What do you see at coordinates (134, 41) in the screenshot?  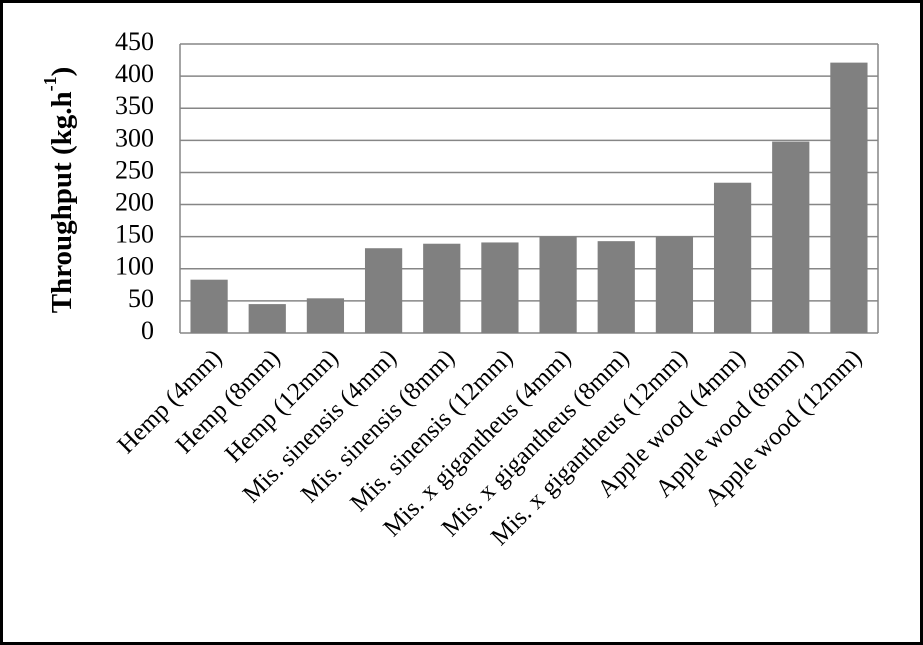 I see `y-tick-label: 450` at bounding box center [134, 41].